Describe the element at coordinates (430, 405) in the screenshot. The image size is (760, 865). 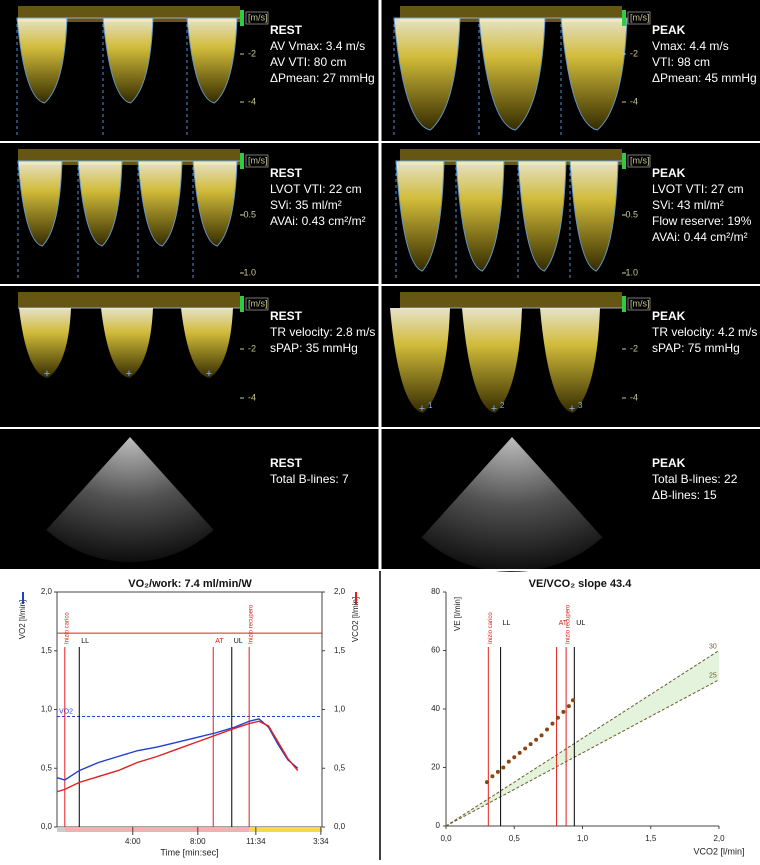
I see `tr-marker-label: 1` at that location.